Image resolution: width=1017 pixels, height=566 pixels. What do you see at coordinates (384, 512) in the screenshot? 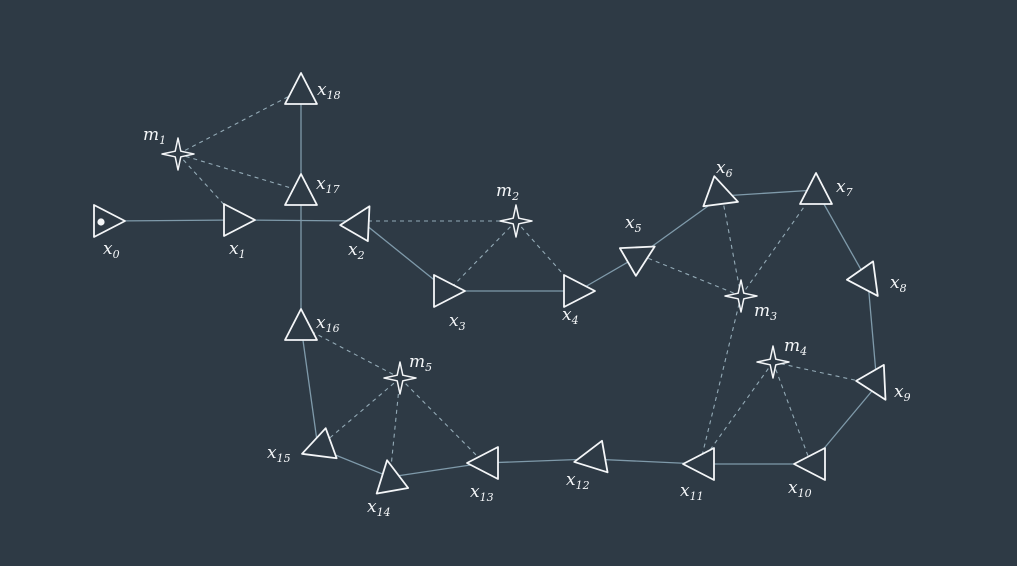
I see `label-x14-subscript: 14` at bounding box center [384, 512].